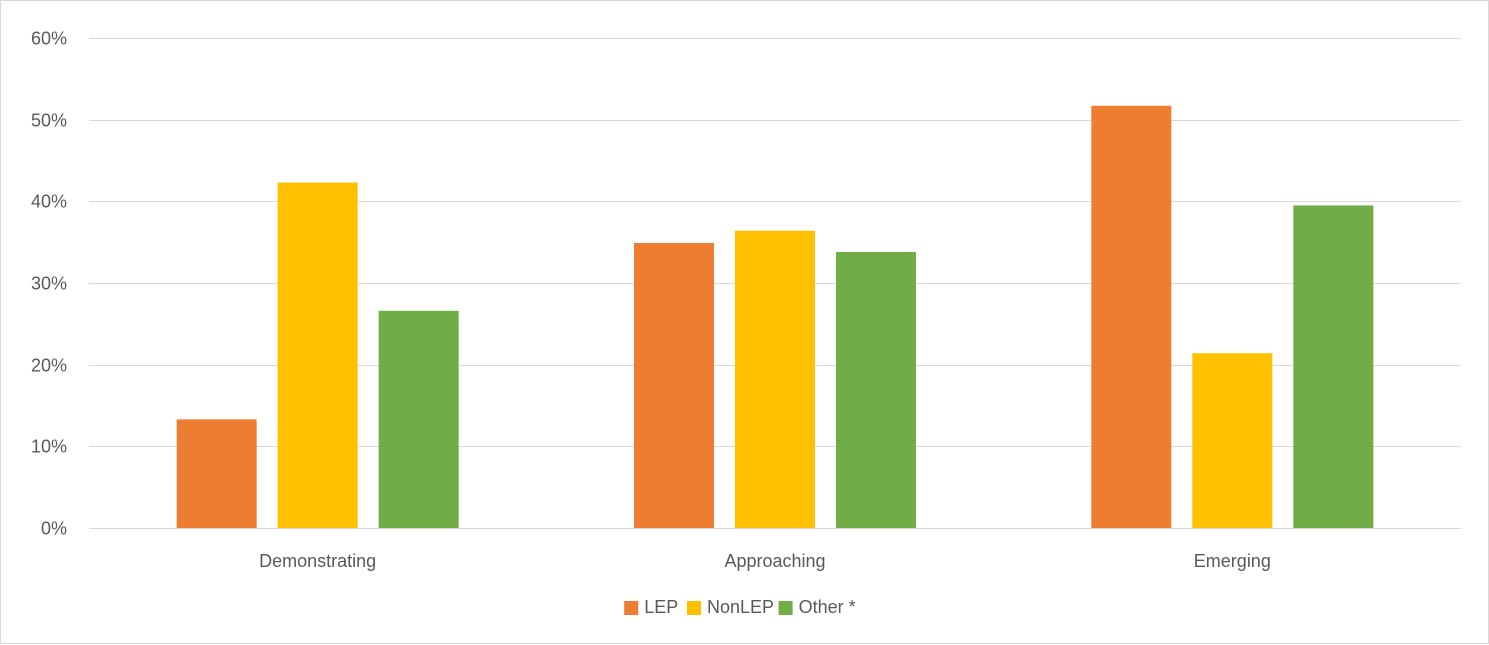 This screenshot has height=645, width=1489. I want to click on x-axis-tick-labels: Demonstrating Approaching Emerging, so click(765, 561).